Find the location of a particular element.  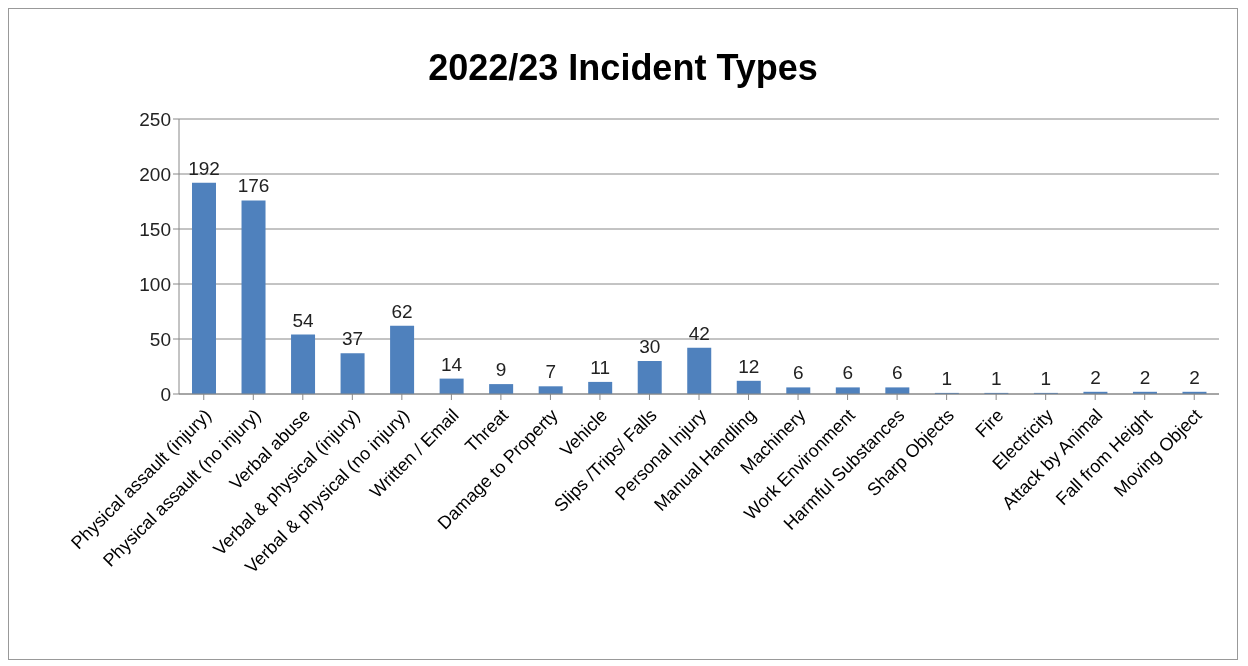

chart-title: 2022/23 Incident Types is located at coordinates (623, 68).